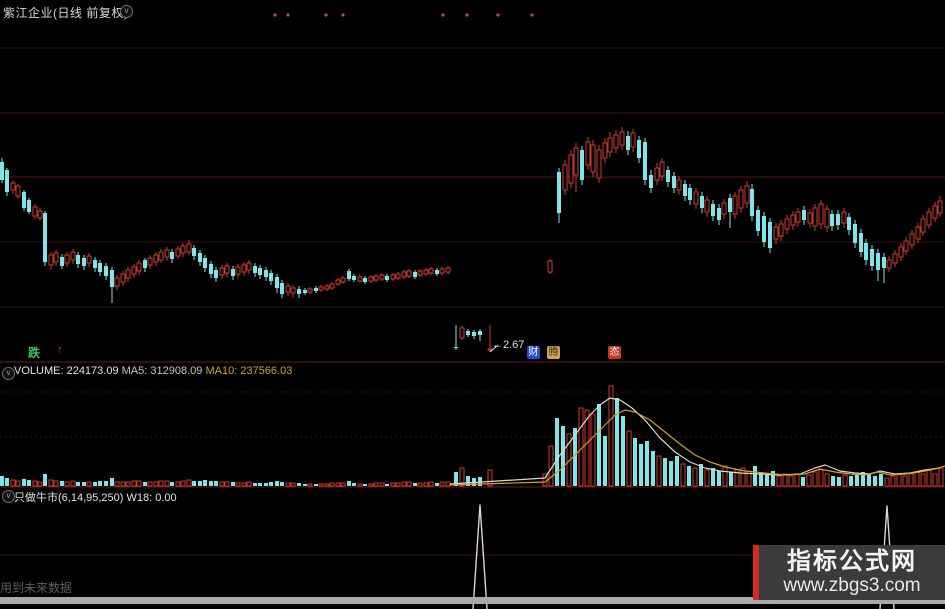 Image resolution: width=945 pixels, height=609 pixels. Describe the element at coordinates (508, 345) in the screenshot. I see `price-annotation-label: ←2.67` at that location.